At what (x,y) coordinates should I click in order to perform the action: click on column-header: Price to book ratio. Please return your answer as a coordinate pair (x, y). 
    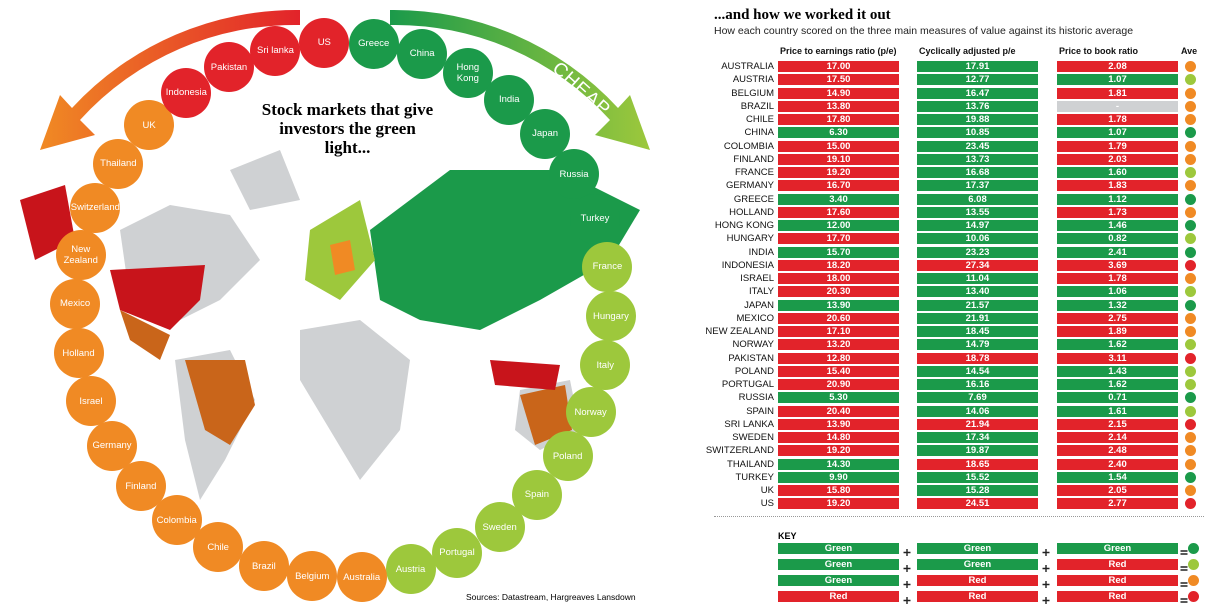
    Looking at the image, I should click on (1099, 51).